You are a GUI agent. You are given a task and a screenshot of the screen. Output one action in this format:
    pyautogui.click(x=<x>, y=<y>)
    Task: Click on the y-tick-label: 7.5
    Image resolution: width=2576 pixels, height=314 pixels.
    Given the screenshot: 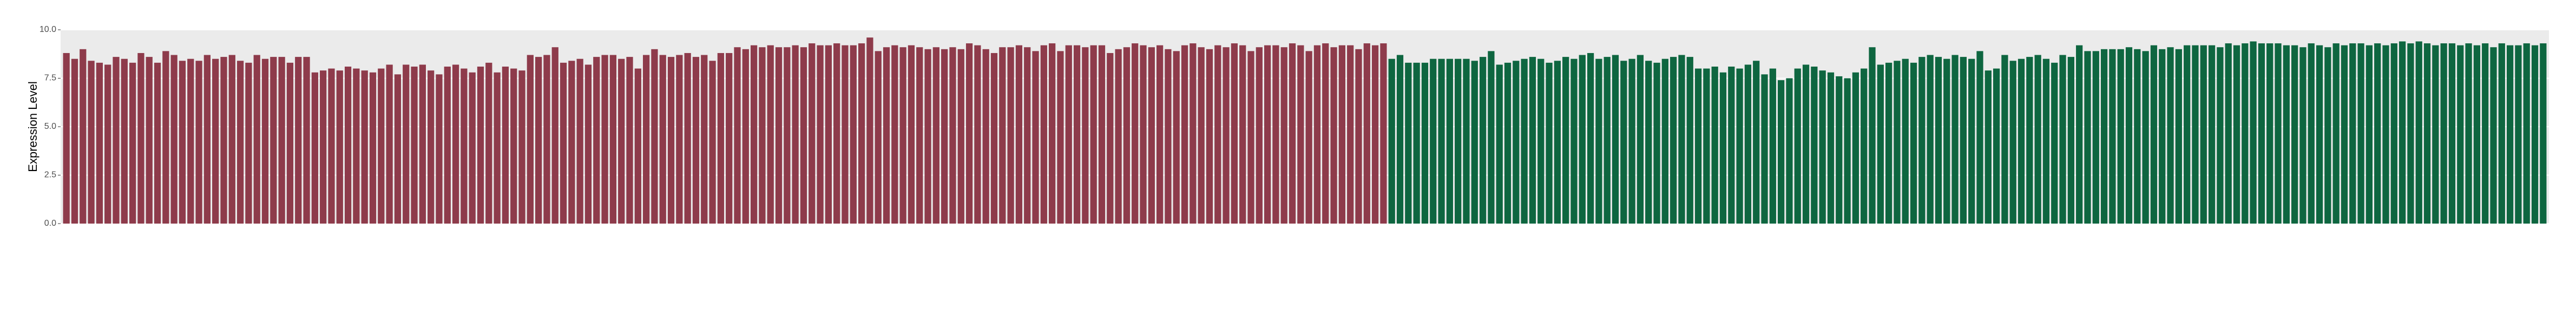 What is the action you would take?
    pyautogui.click(x=50, y=78)
    